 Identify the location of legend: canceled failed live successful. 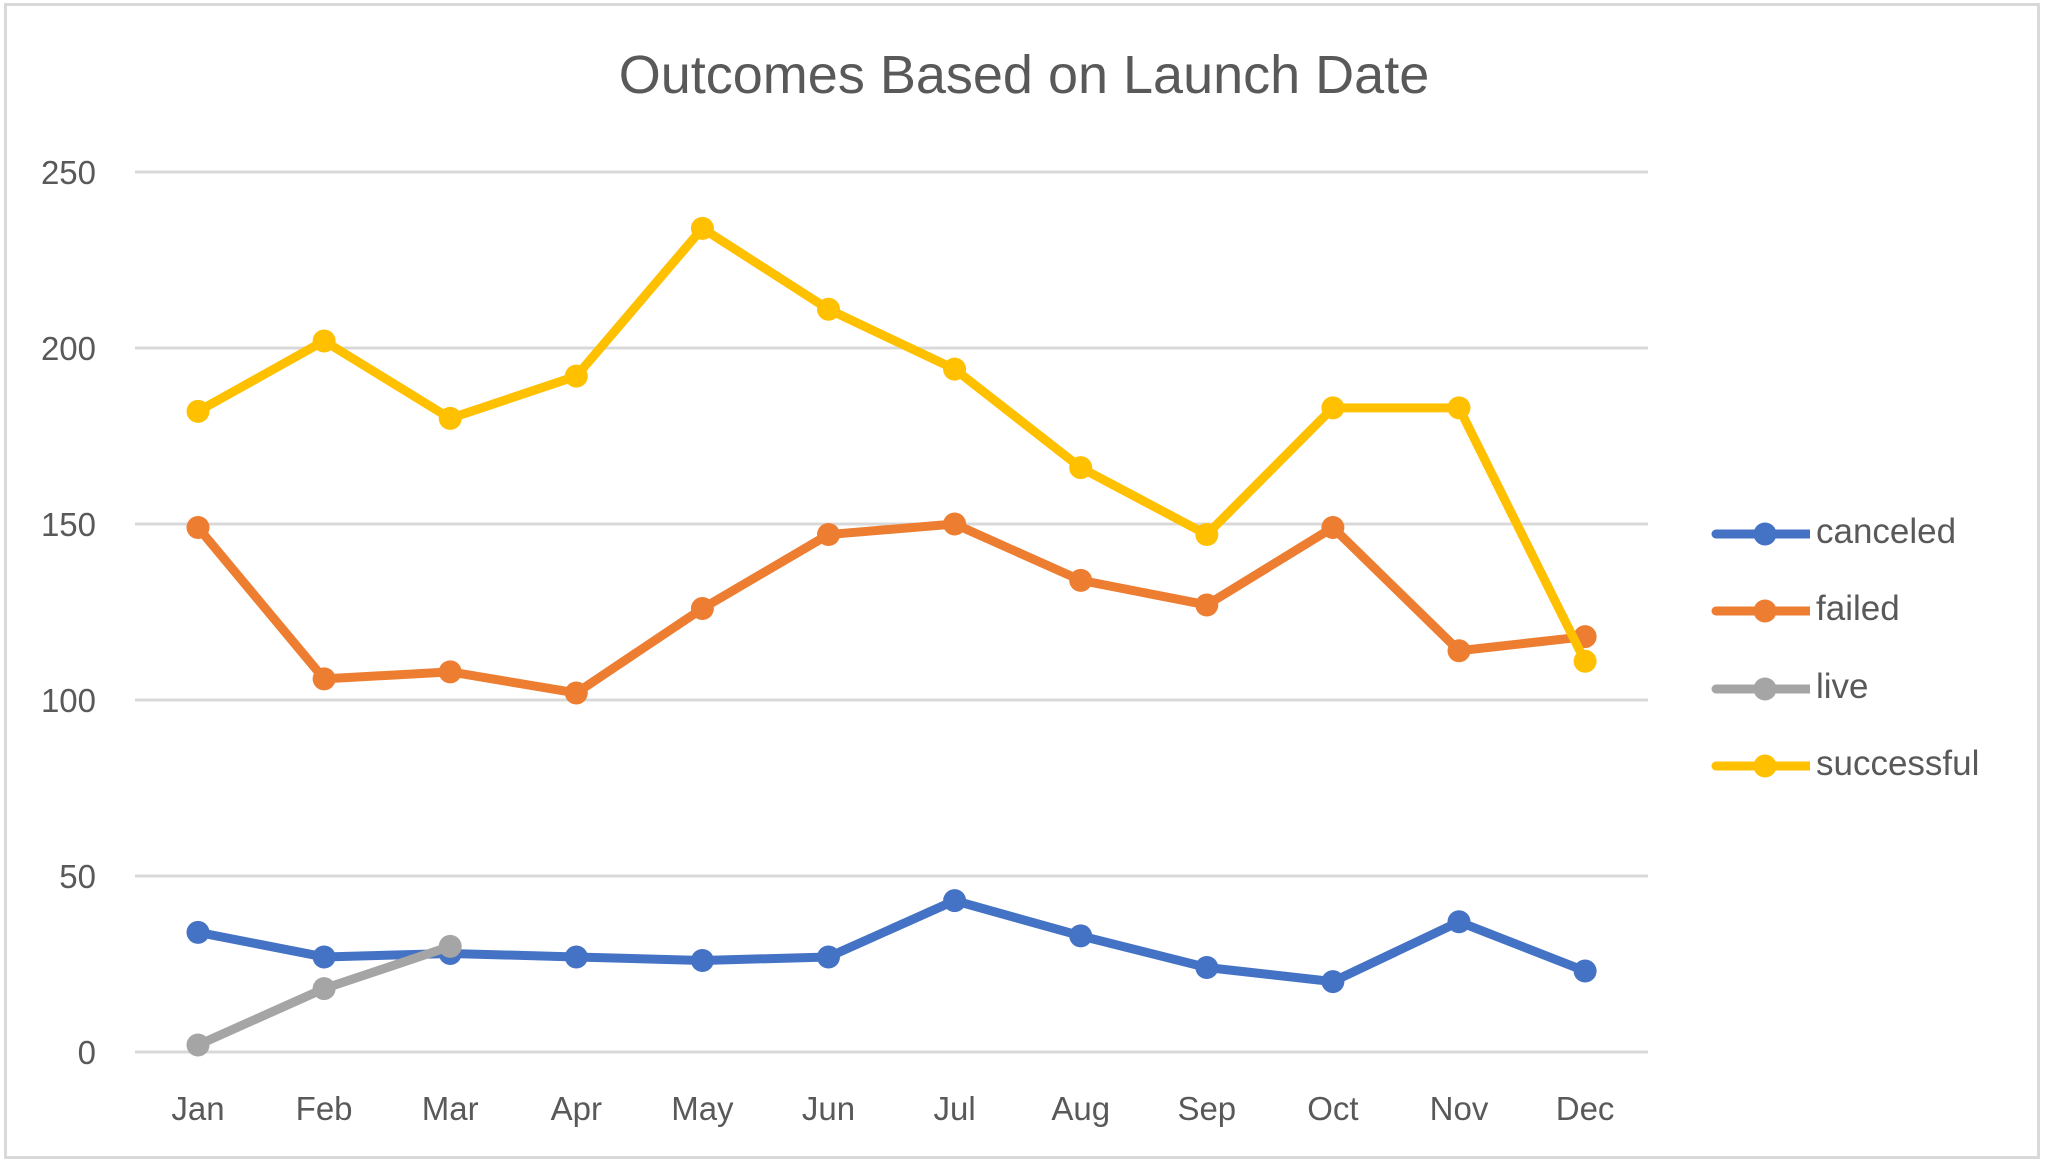
(1844, 650).